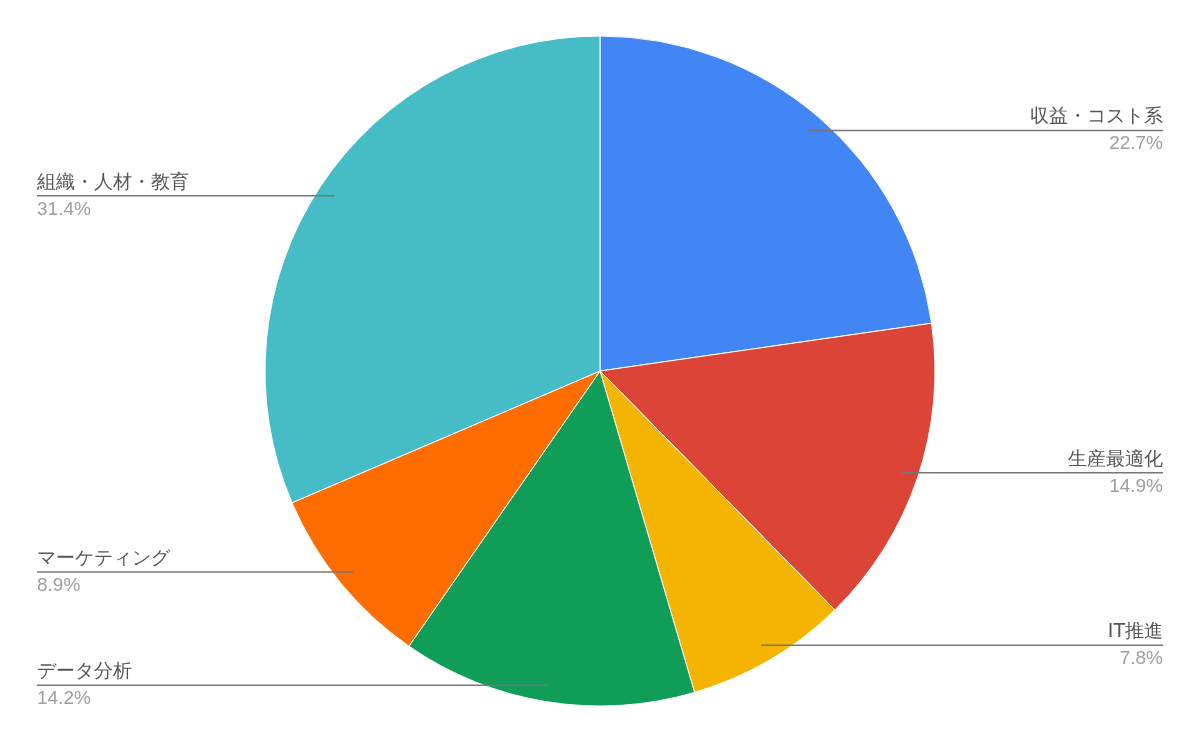 This screenshot has height=742, width=1200. I want to click on data-label: 7.8%, so click(1141, 658).